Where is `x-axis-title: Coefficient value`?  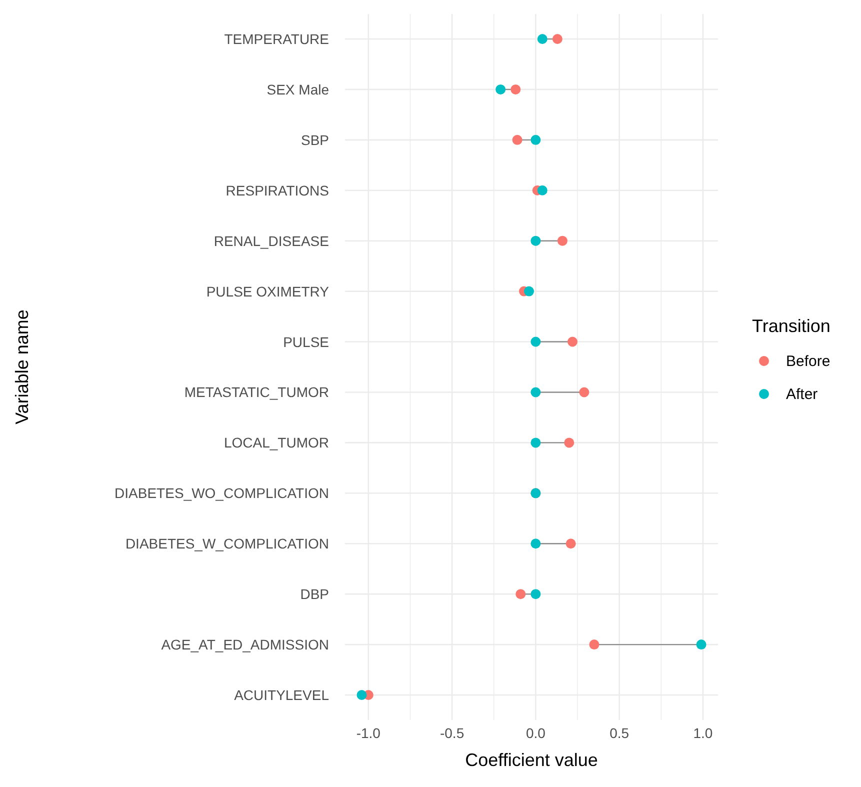
x-axis-title: Coefficient value is located at coordinates (531, 760).